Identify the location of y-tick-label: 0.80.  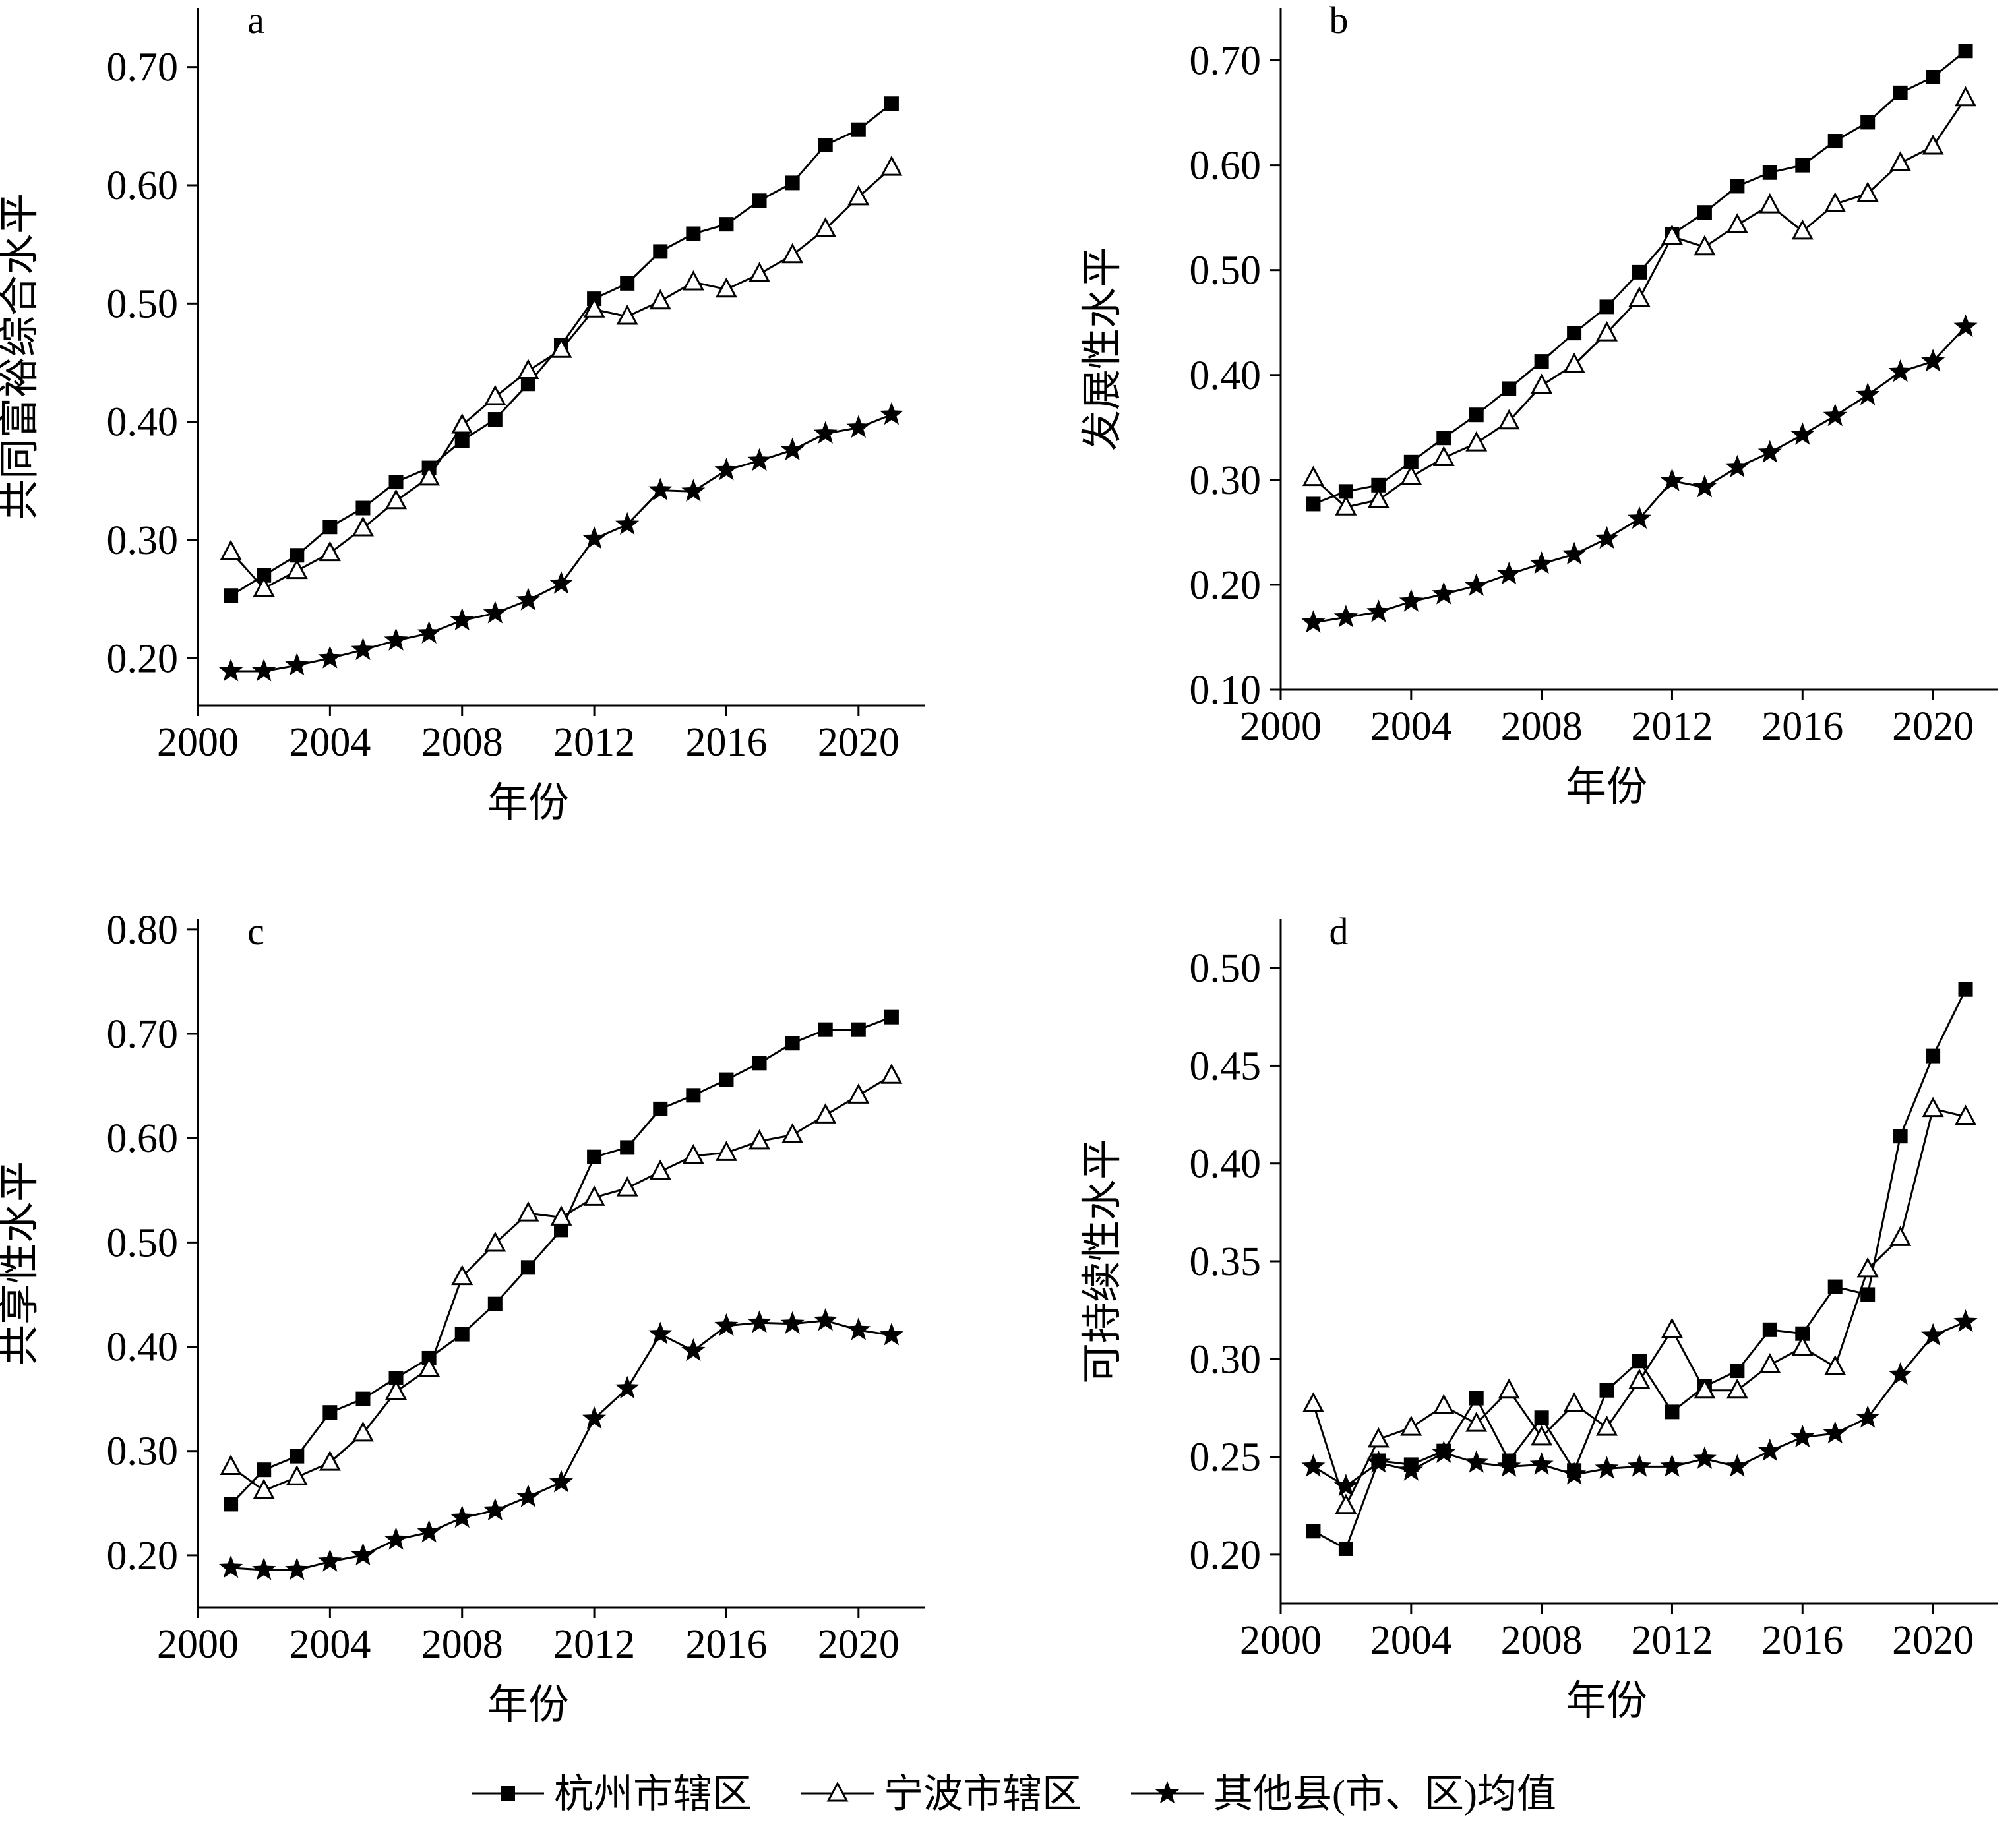
(143, 930).